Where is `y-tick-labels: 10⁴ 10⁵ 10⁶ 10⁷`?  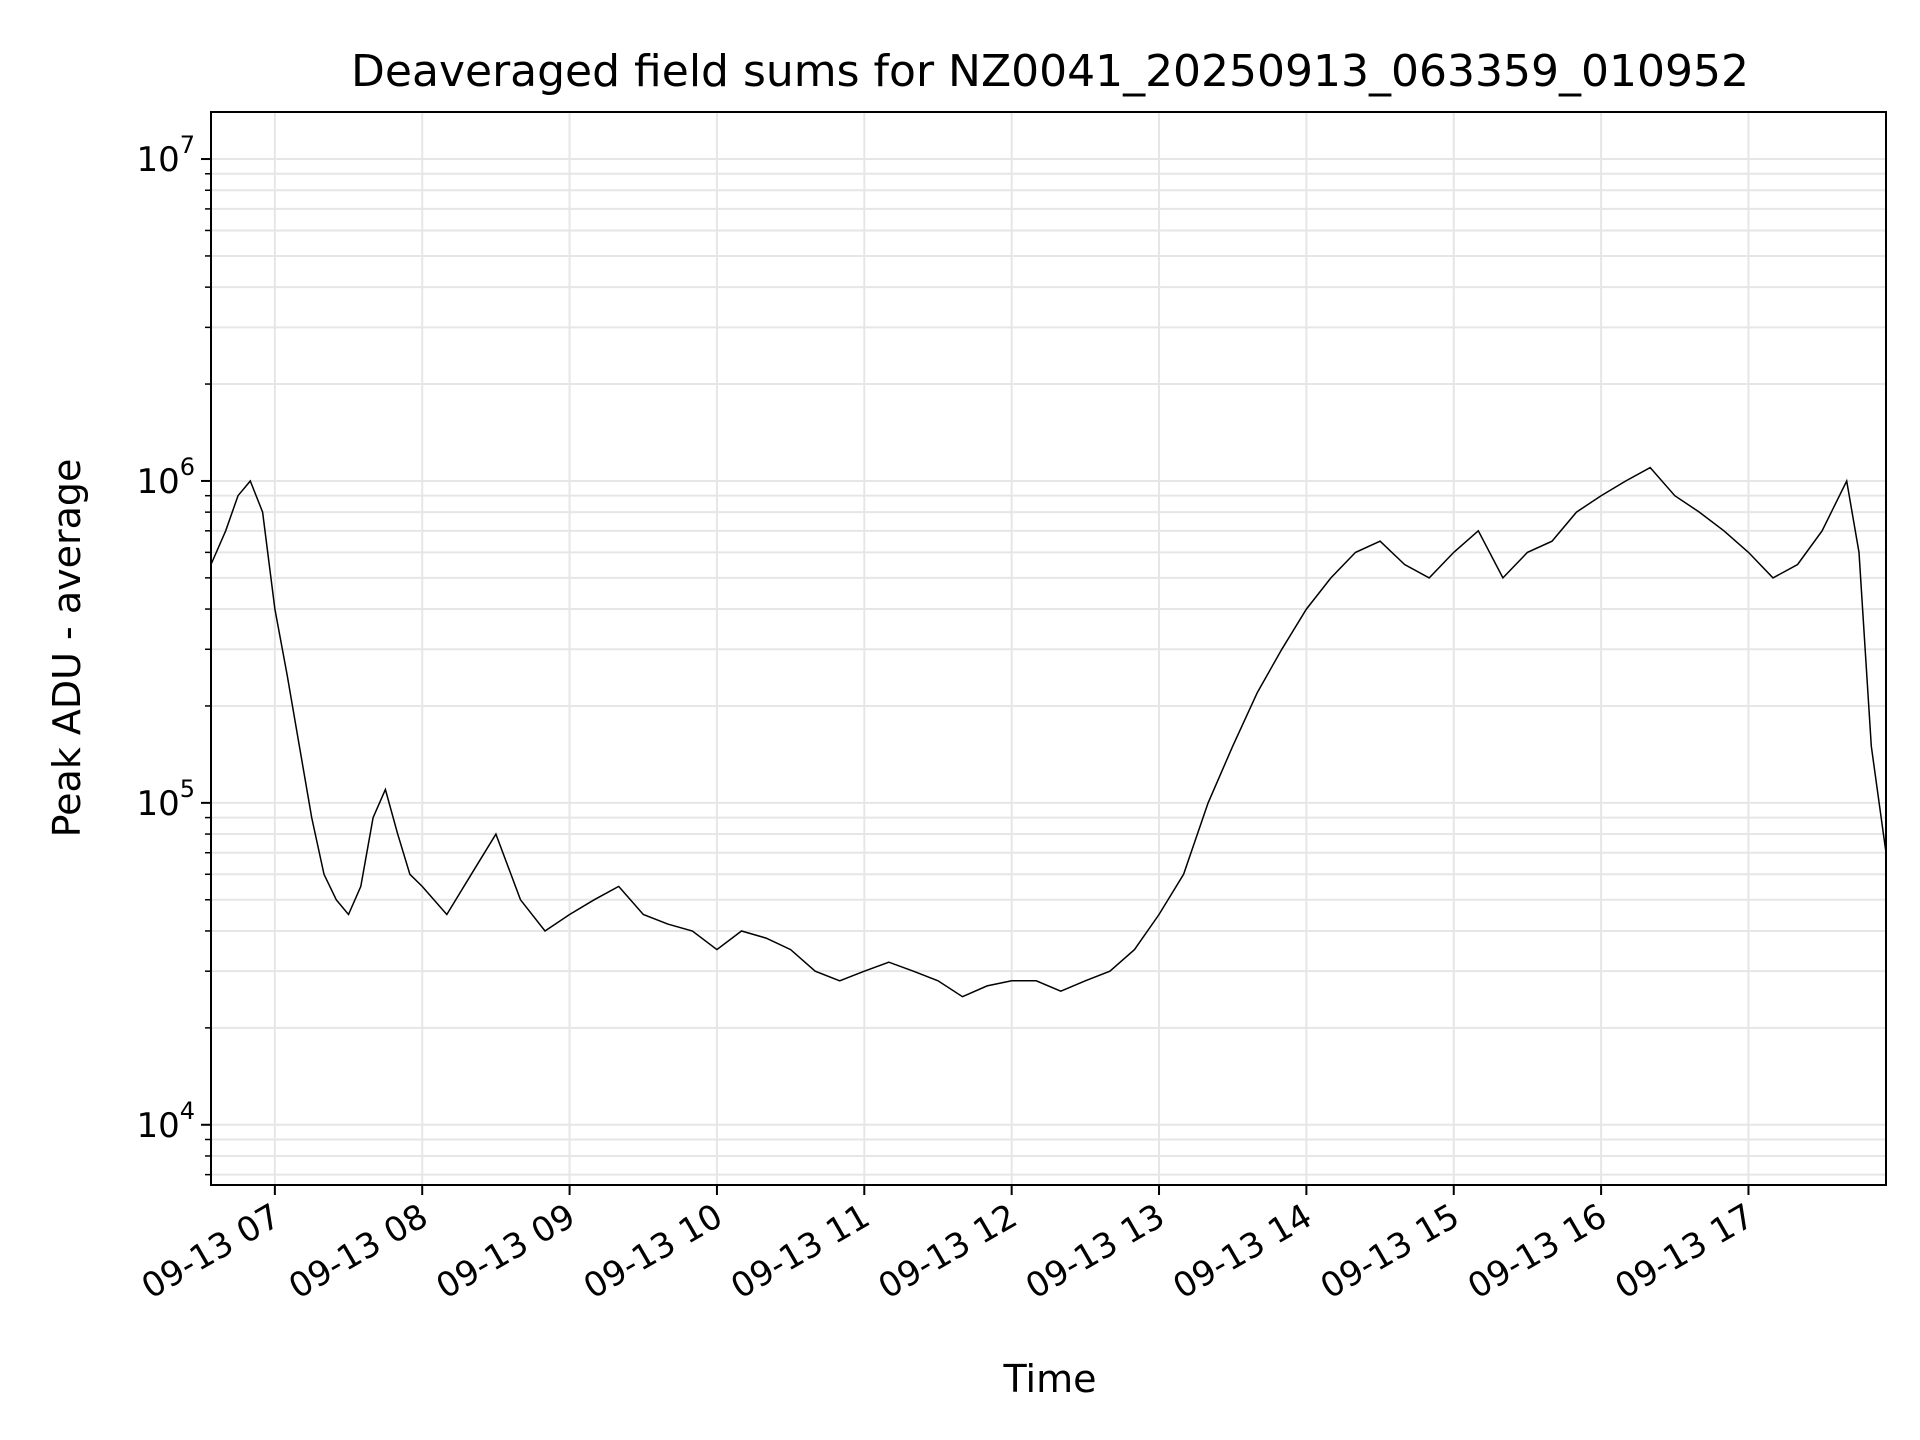 y-tick-labels: 10⁴ 10⁵ 10⁶ 10⁷ is located at coordinates (165, 638).